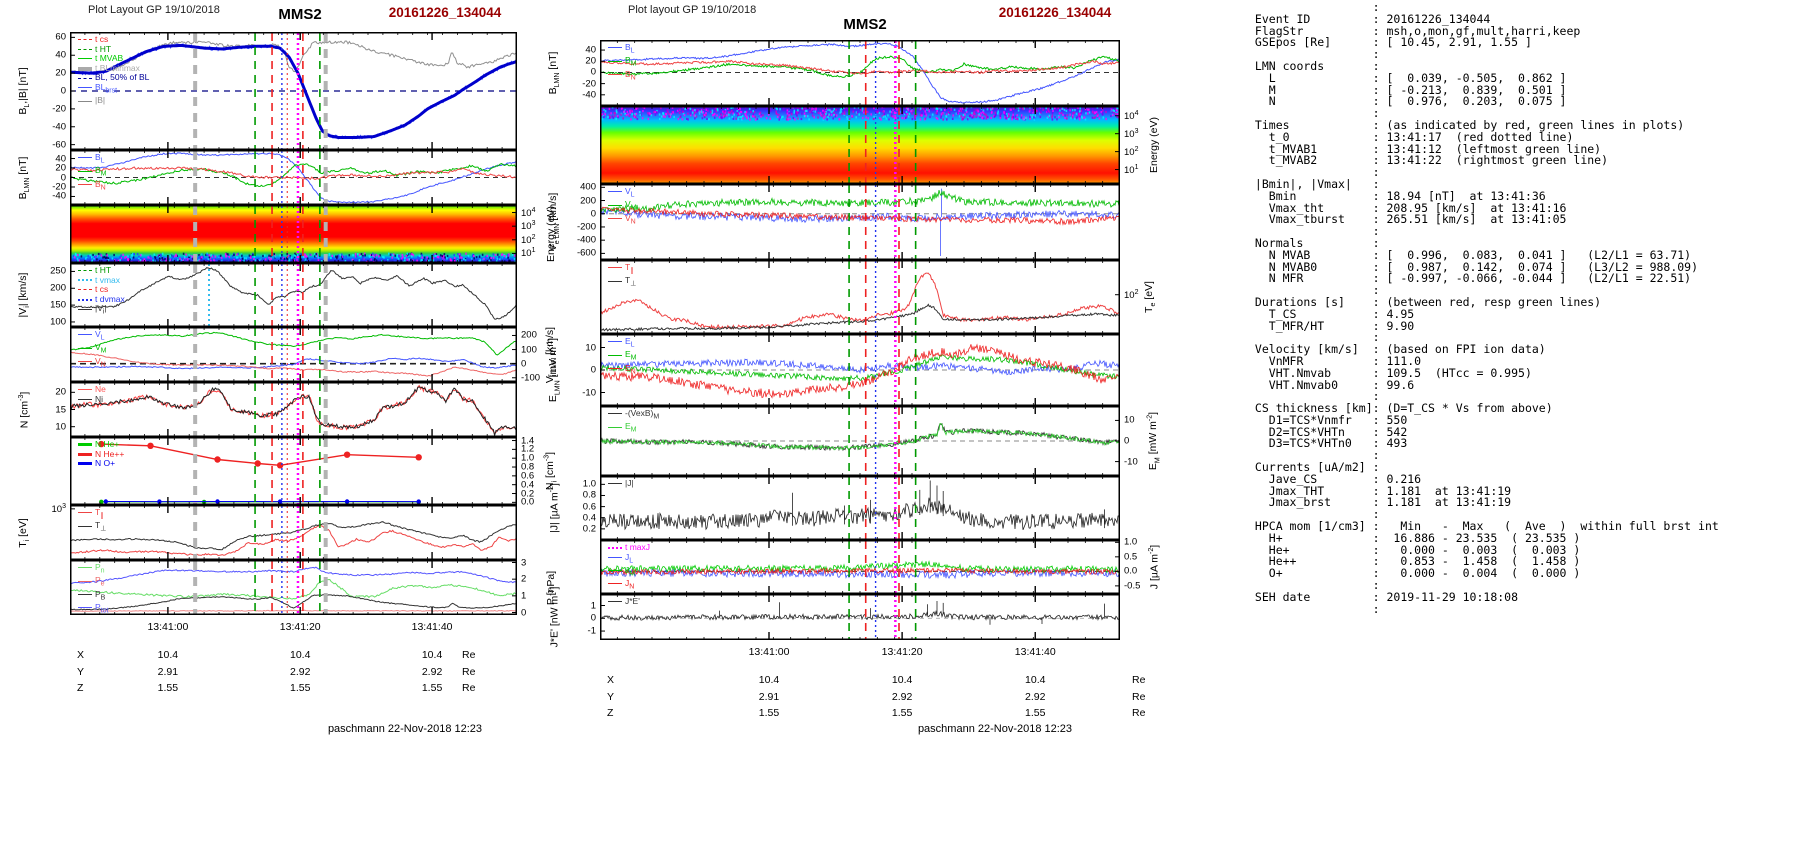 The height and width of the screenshot is (841, 1804). I want to click on panel-legend: -(VexB)M EM, so click(634, 422).